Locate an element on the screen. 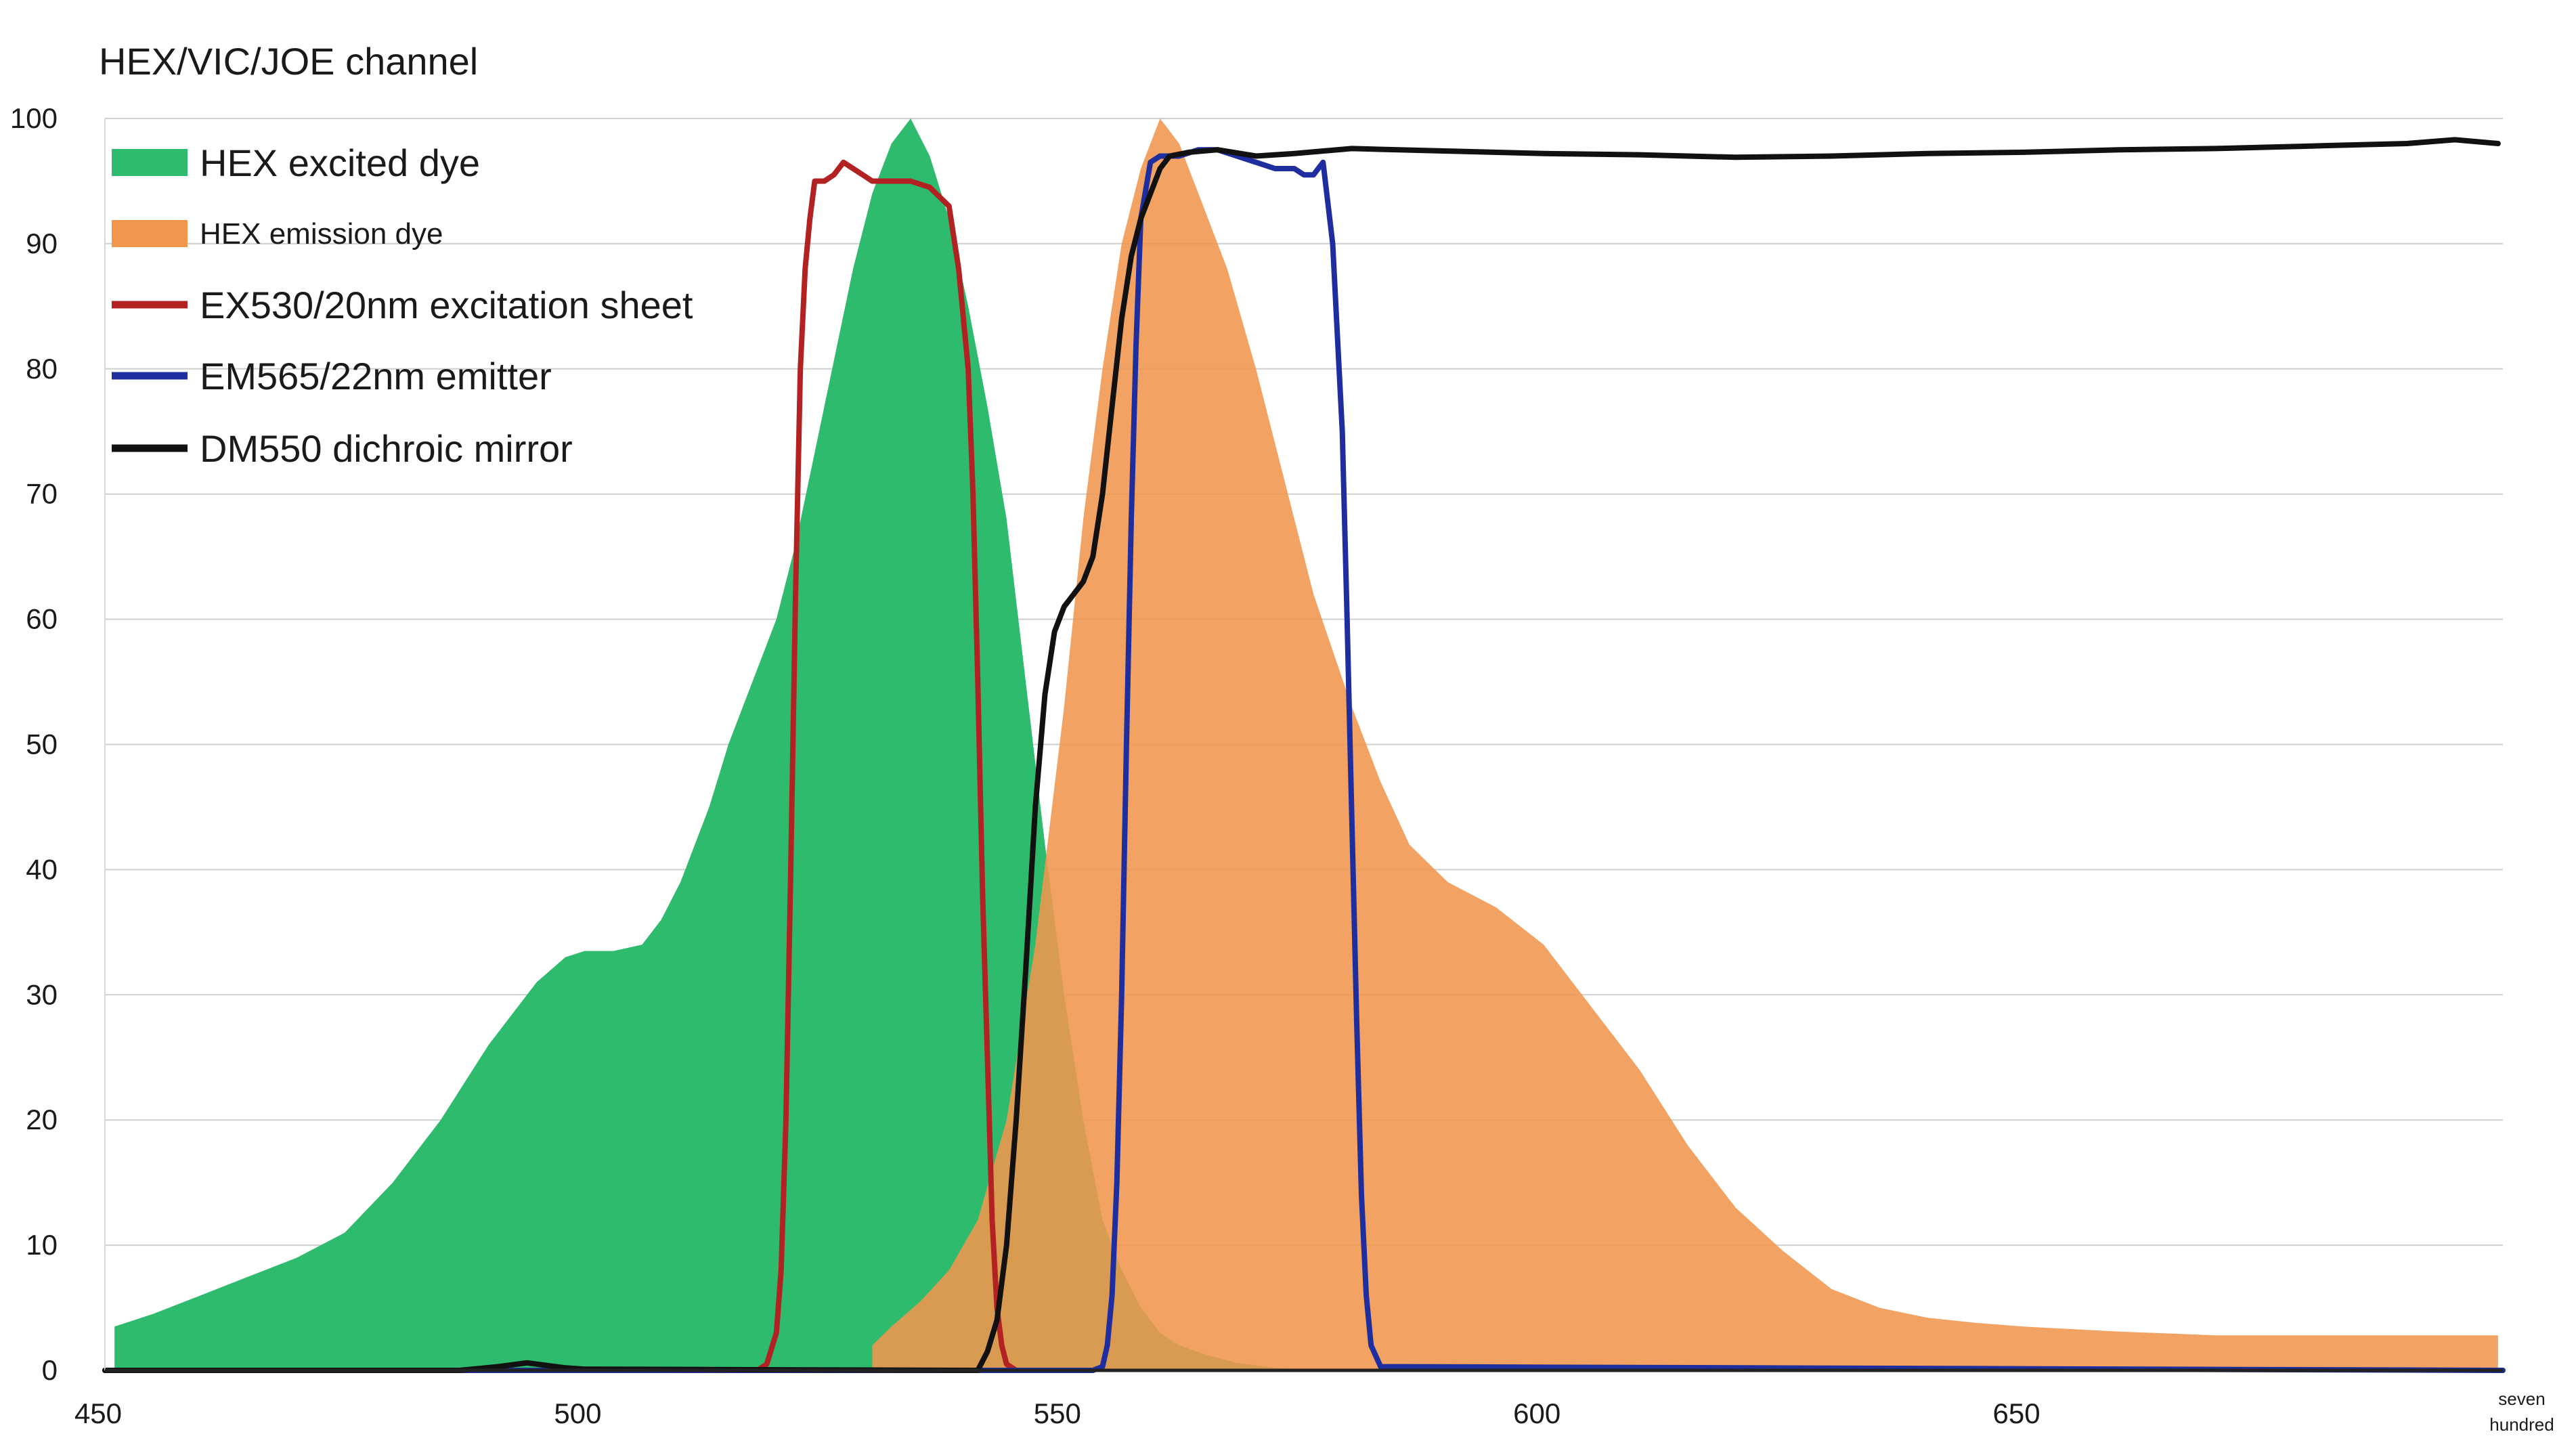 The width and height of the screenshot is (2576, 1455). y-tick-label: 60 is located at coordinates (42, 619).